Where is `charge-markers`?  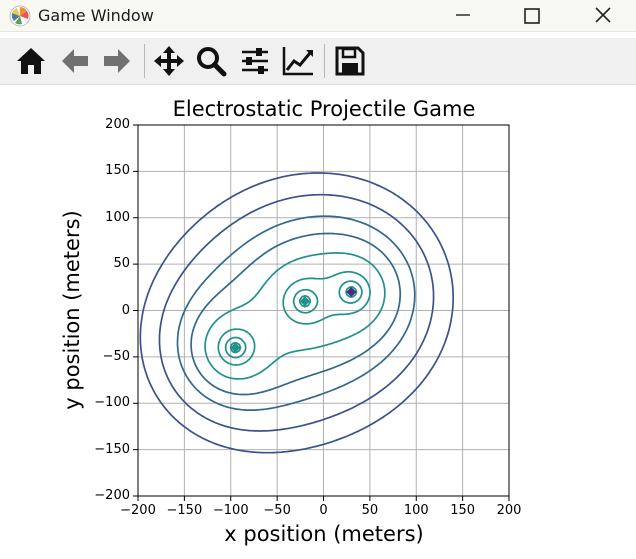
charge-markers is located at coordinates (293, 319).